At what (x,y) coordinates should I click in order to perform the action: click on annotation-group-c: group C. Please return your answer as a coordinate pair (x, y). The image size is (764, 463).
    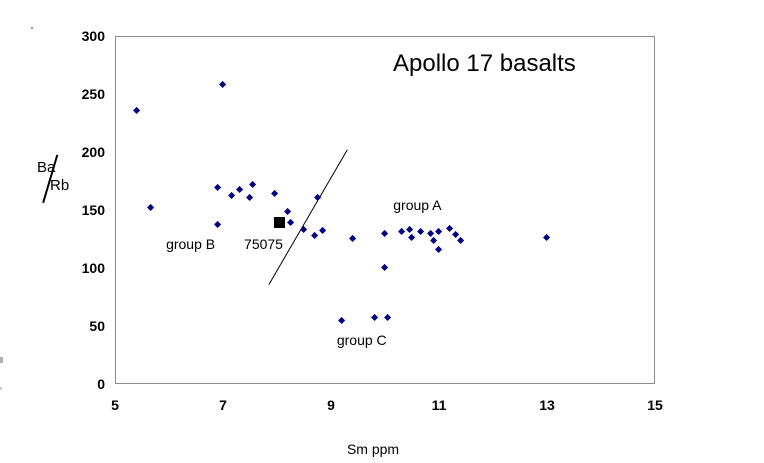
    Looking at the image, I should click on (361, 339).